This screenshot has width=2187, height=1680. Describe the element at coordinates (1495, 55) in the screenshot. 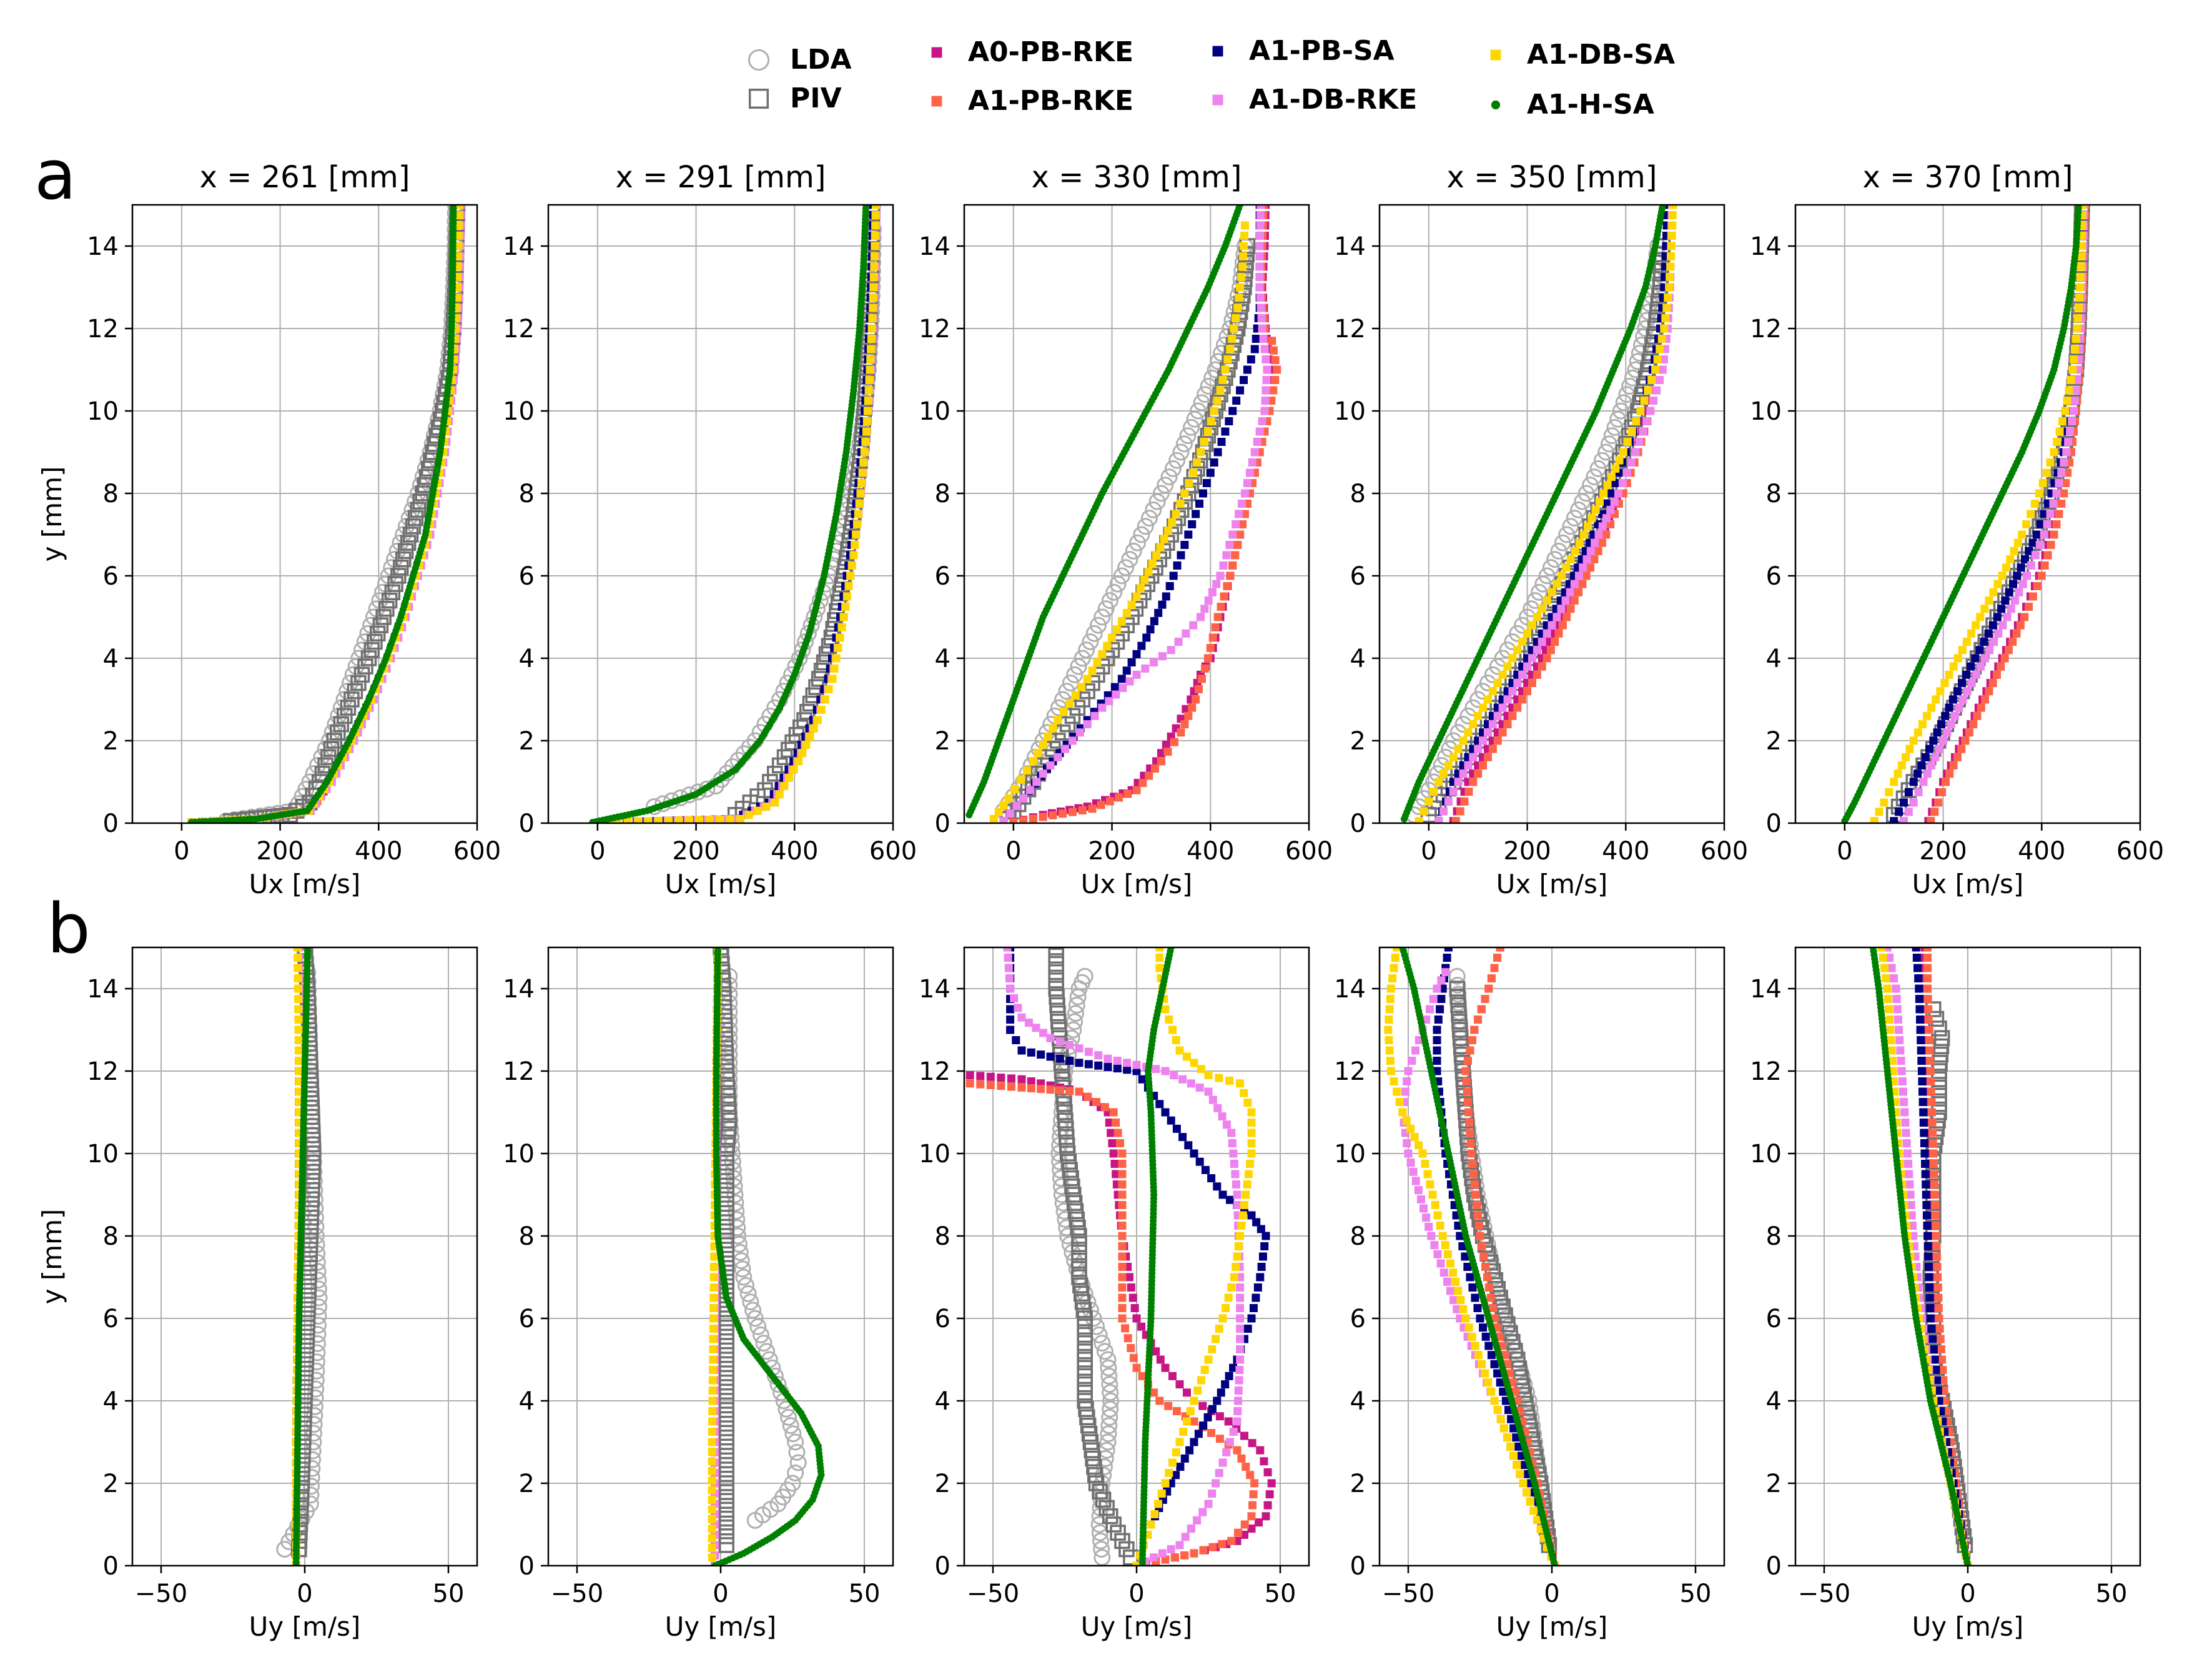

I see `legend-marker-a1-db-sa` at that location.